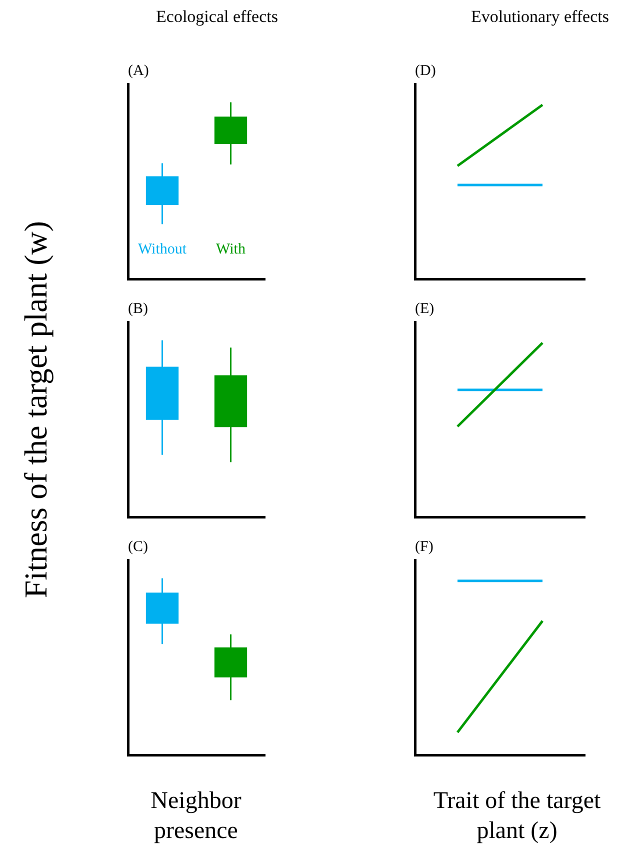 The height and width of the screenshot is (861, 629). I want to click on chart-title: (C), so click(138, 546).